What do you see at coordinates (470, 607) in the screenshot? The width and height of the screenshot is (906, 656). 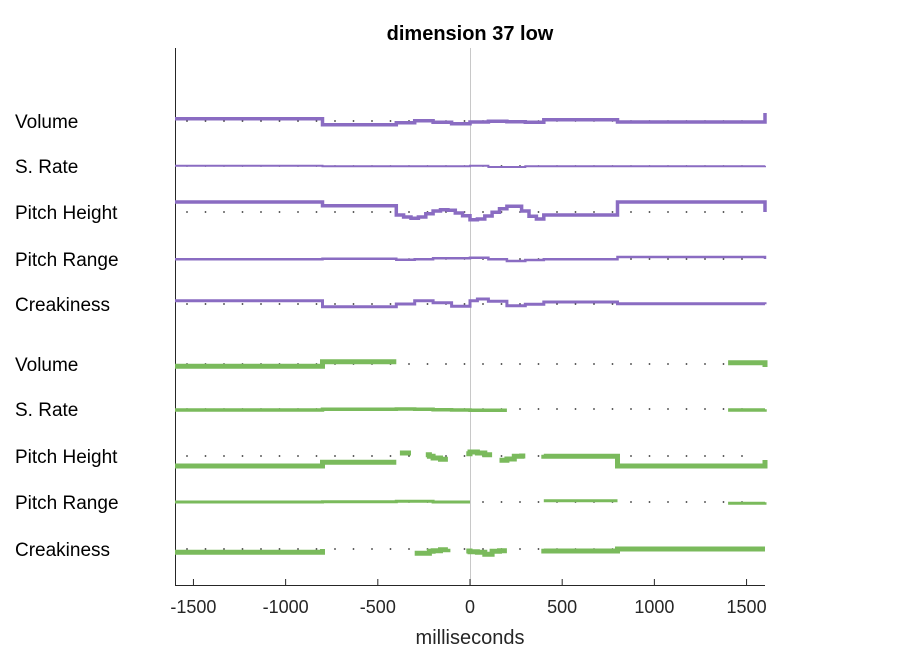 I see `x-tick-label: 0` at bounding box center [470, 607].